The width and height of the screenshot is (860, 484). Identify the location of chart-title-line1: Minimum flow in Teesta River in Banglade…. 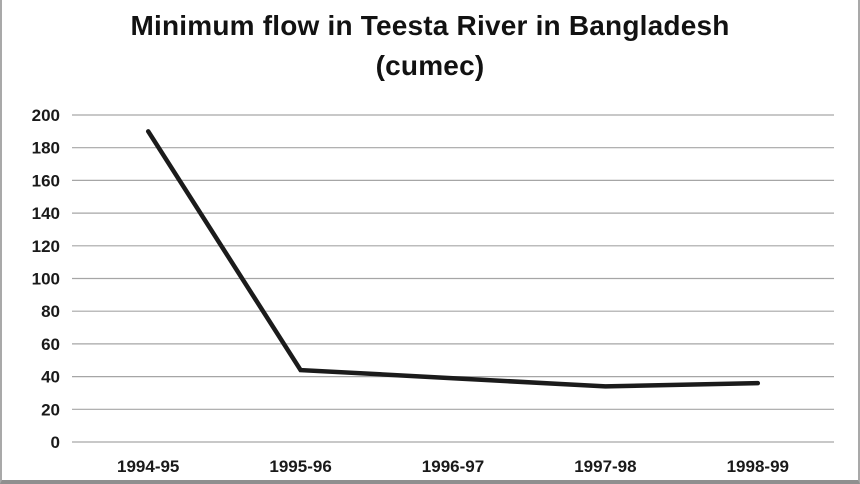
(430, 25).